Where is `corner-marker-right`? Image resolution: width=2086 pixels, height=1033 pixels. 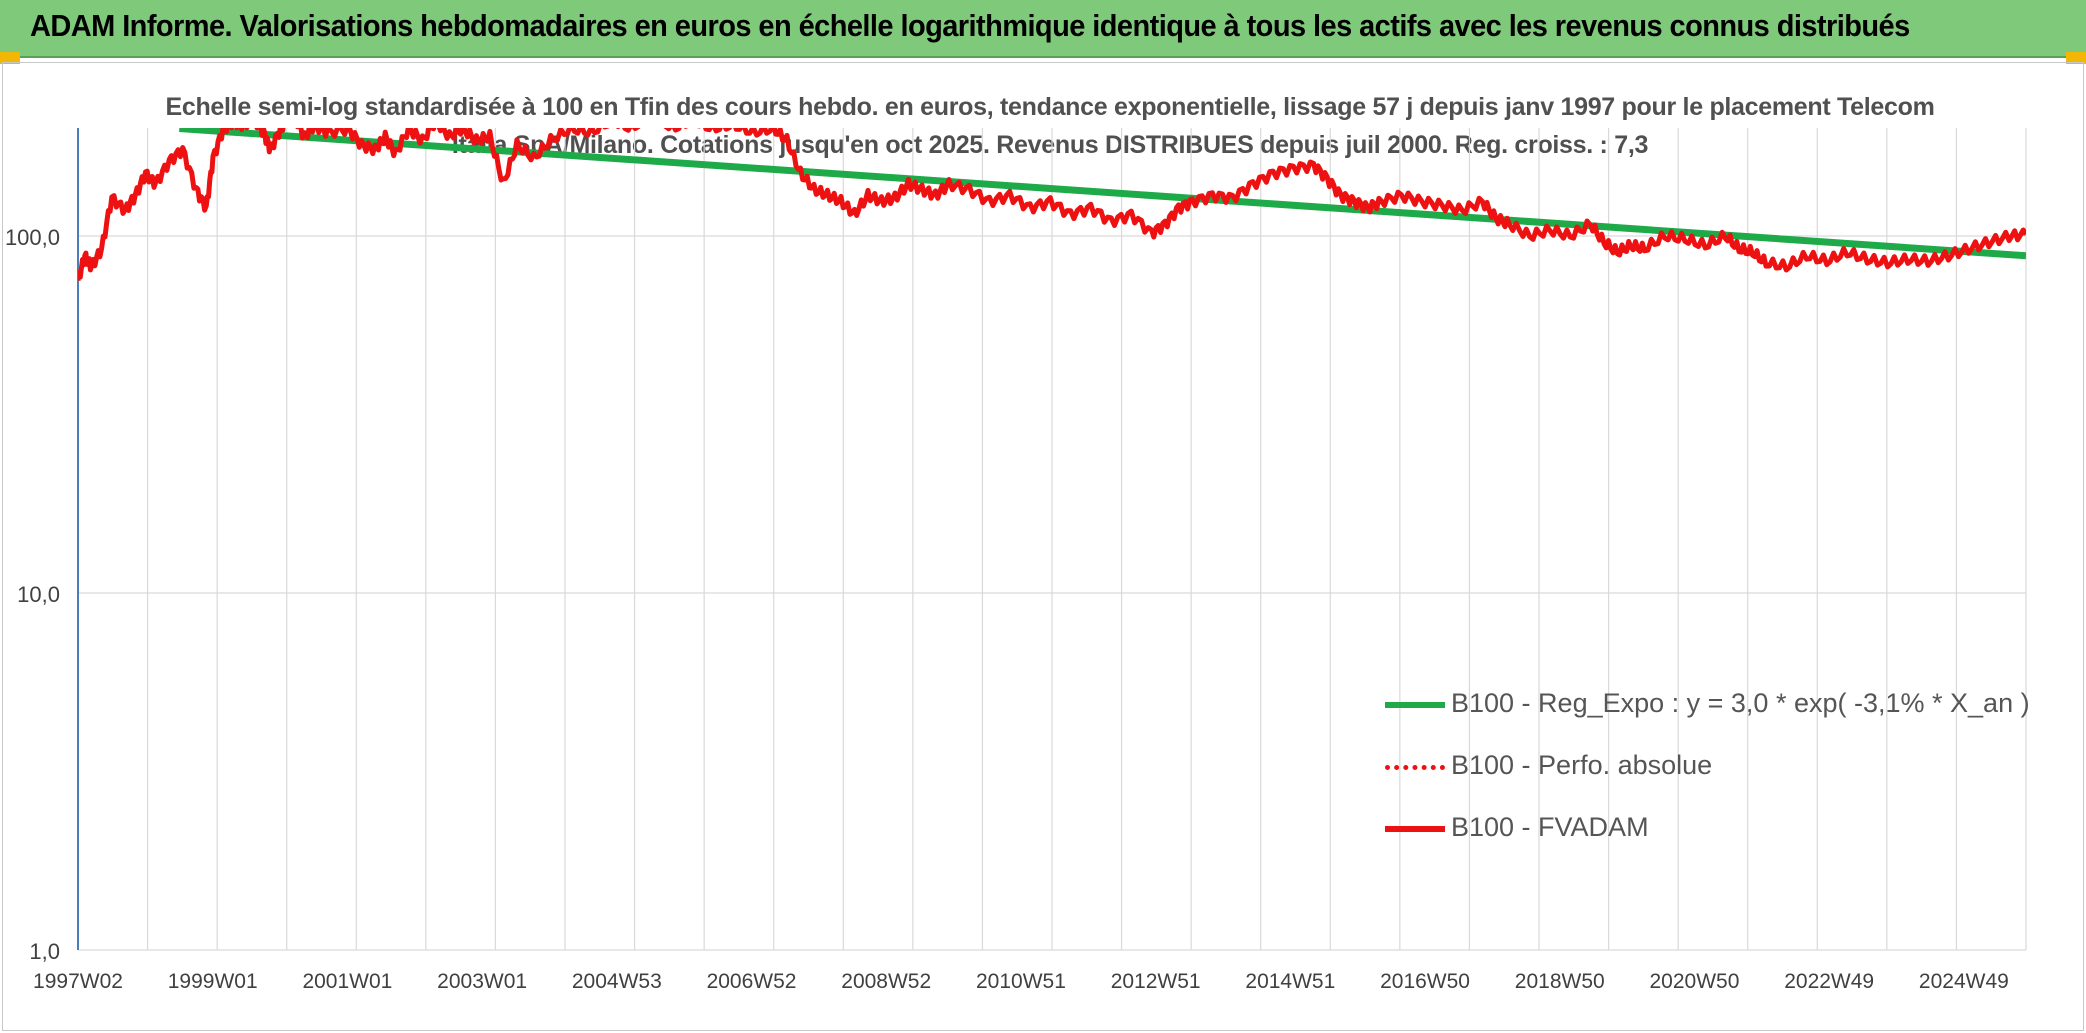
corner-marker-right is located at coordinates (2076, 58).